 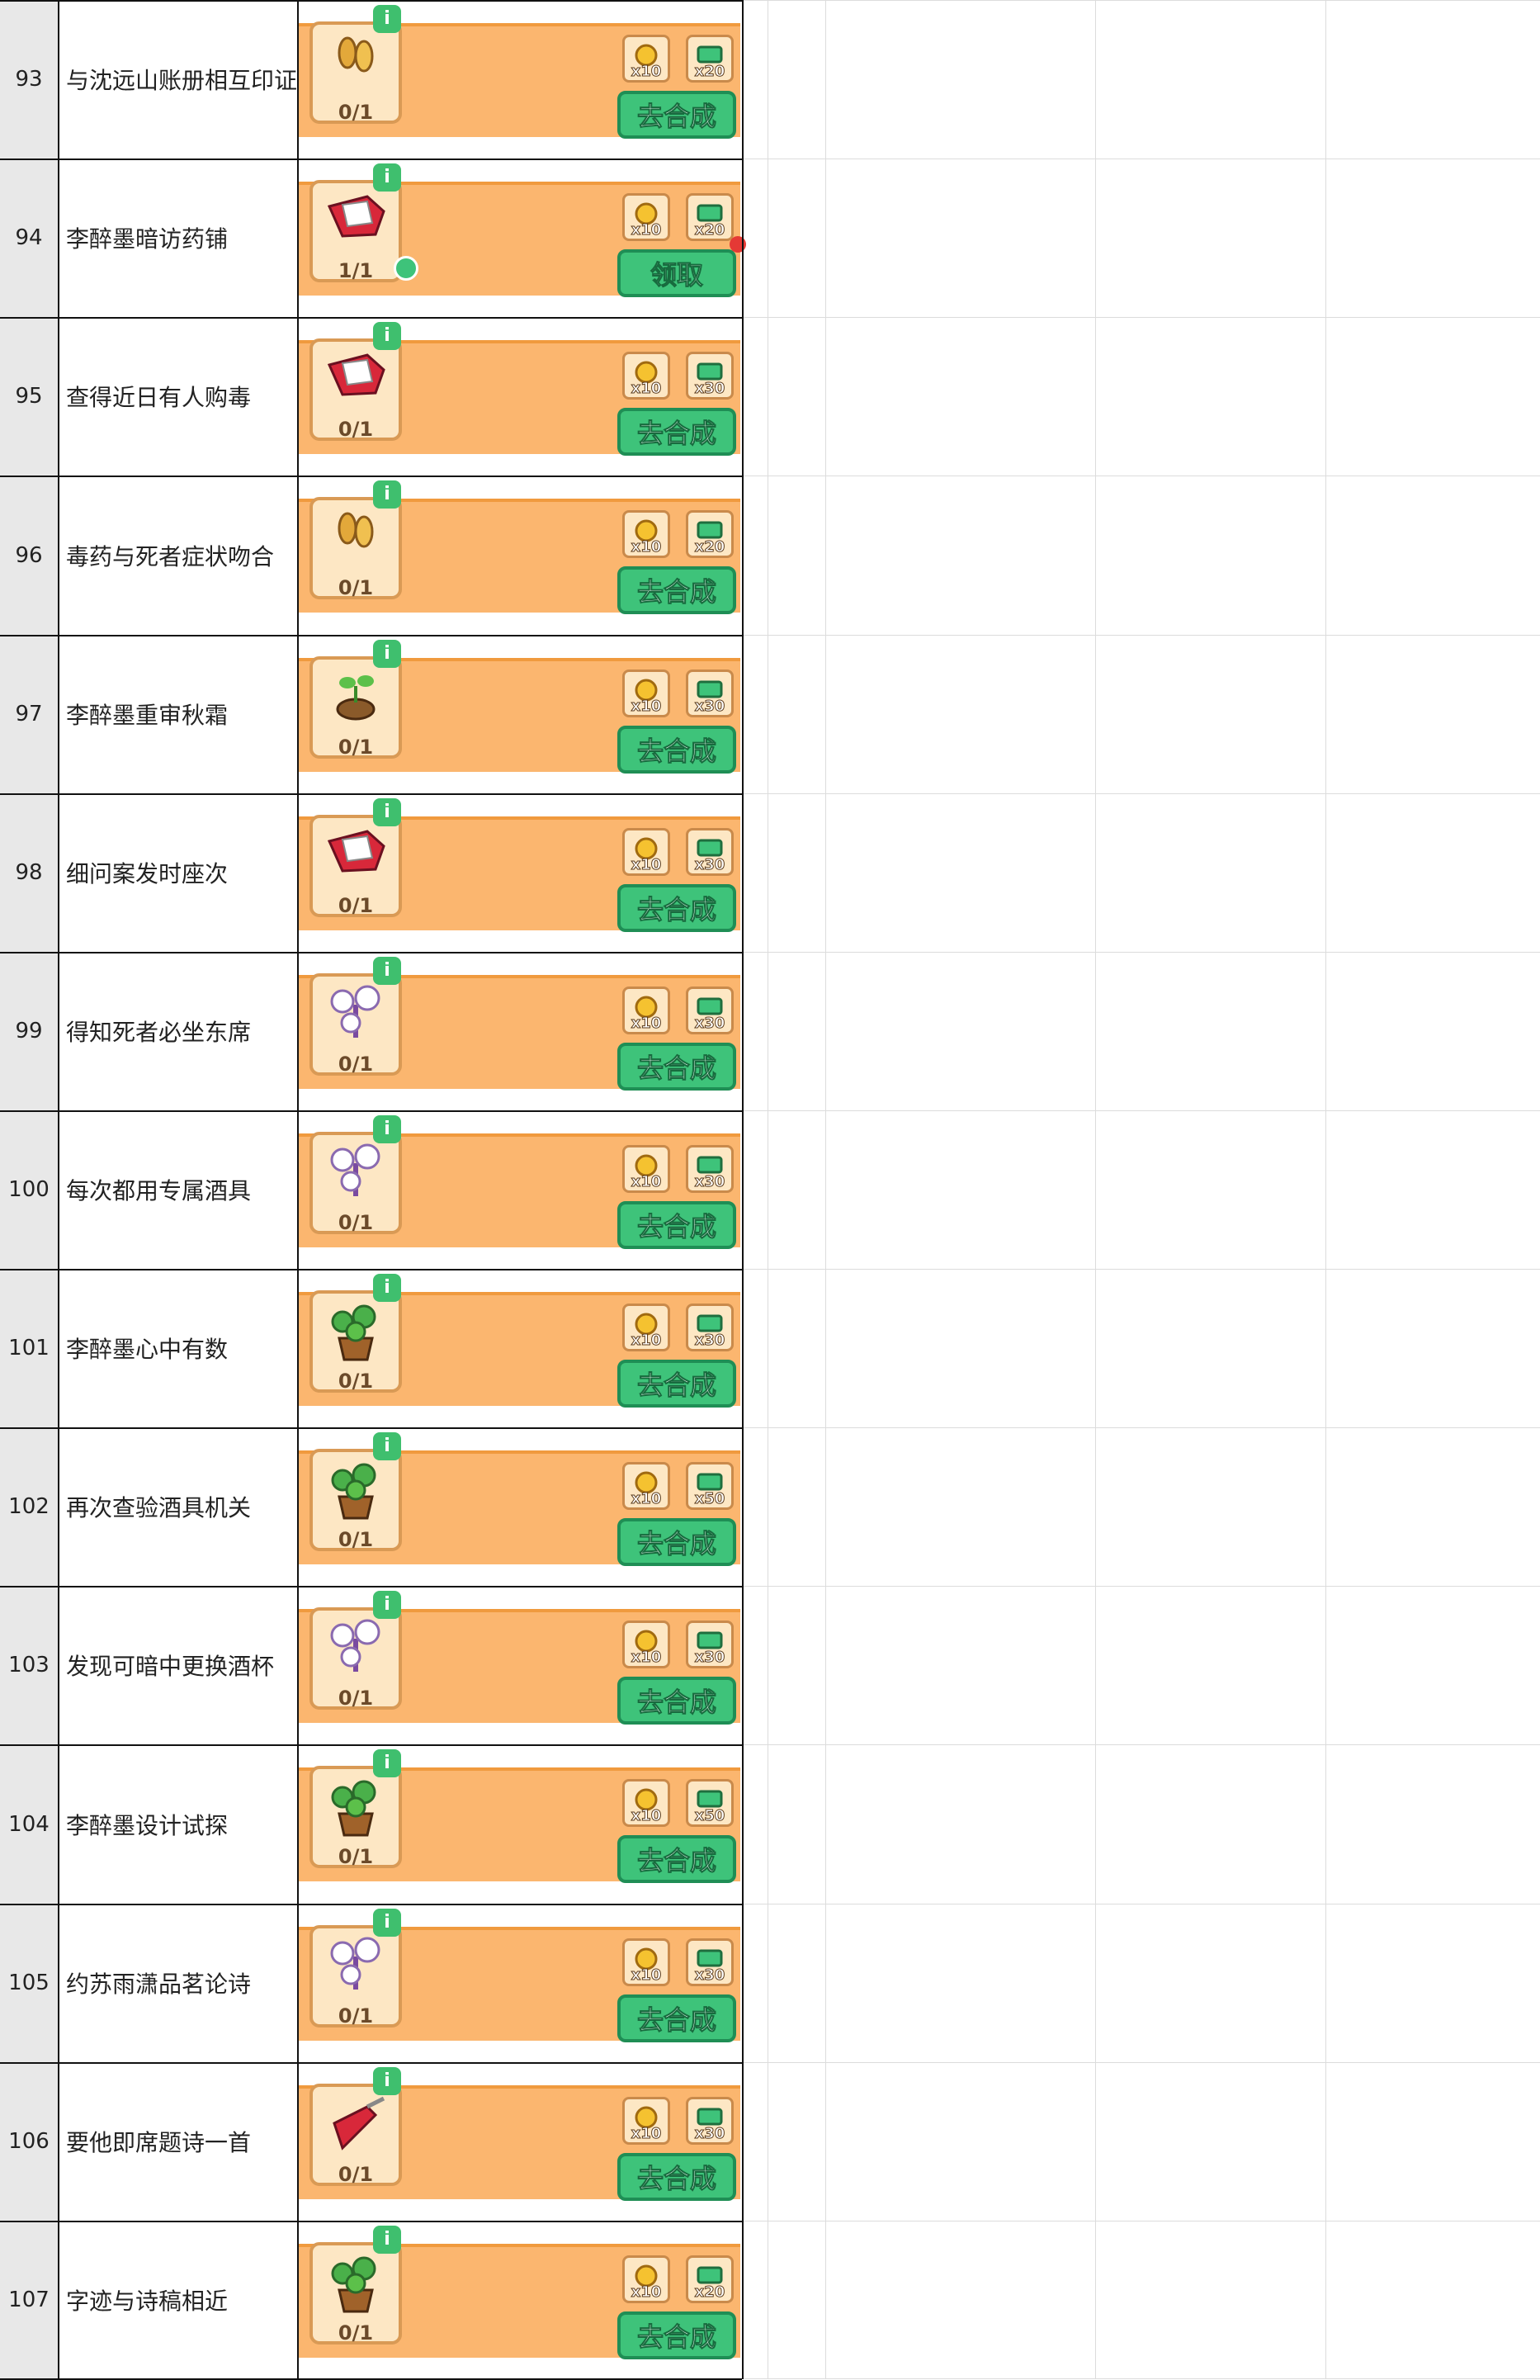 What do you see at coordinates (29, 714) in the screenshot?
I see `row-number: 97` at bounding box center [29, 714].